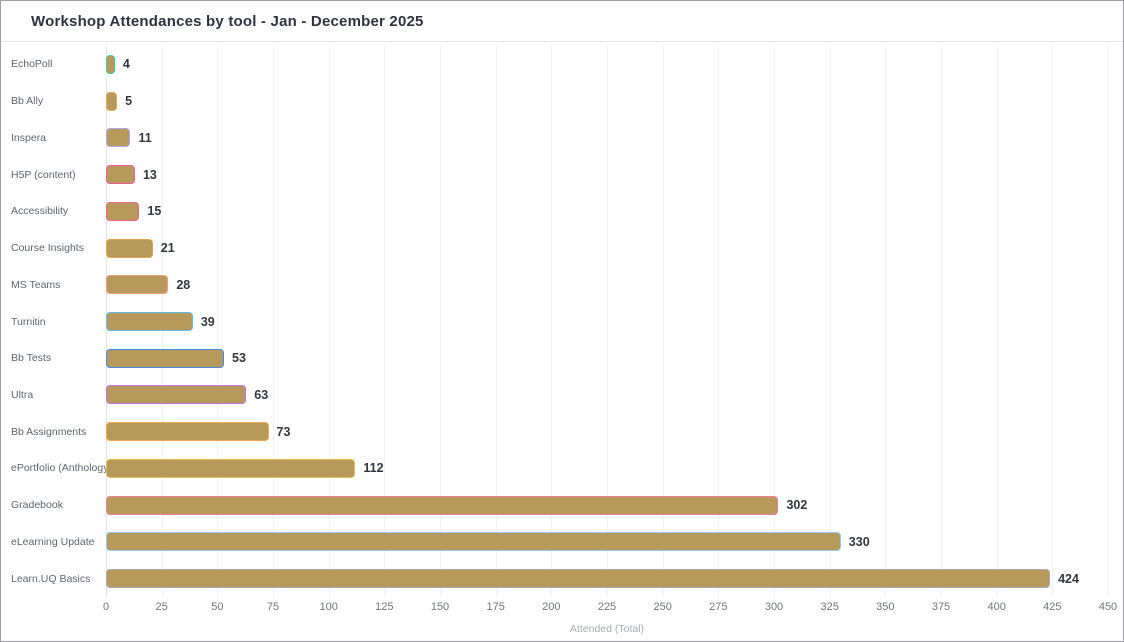 The height and width of the screenshot is (642, 1124). I want to click on x-tick-label: 275, so click(718, 607).